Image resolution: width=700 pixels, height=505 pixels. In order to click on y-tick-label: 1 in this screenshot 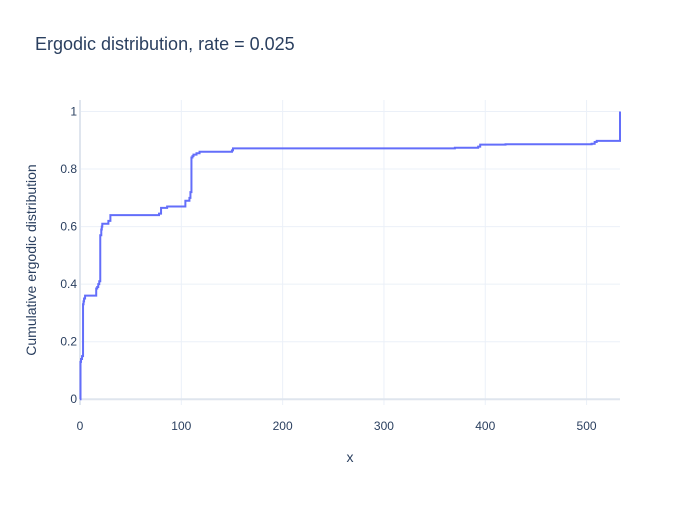, I will do `click(73, 112)`.